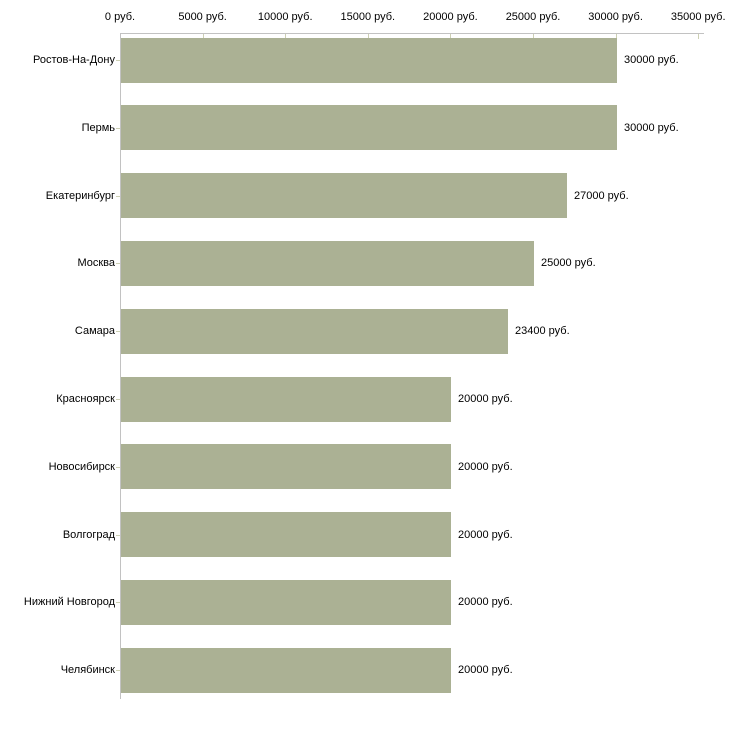 This screenshot has height=730, width=730. I want to click on x-tick-label: 15000 руб., so click(368, 17).